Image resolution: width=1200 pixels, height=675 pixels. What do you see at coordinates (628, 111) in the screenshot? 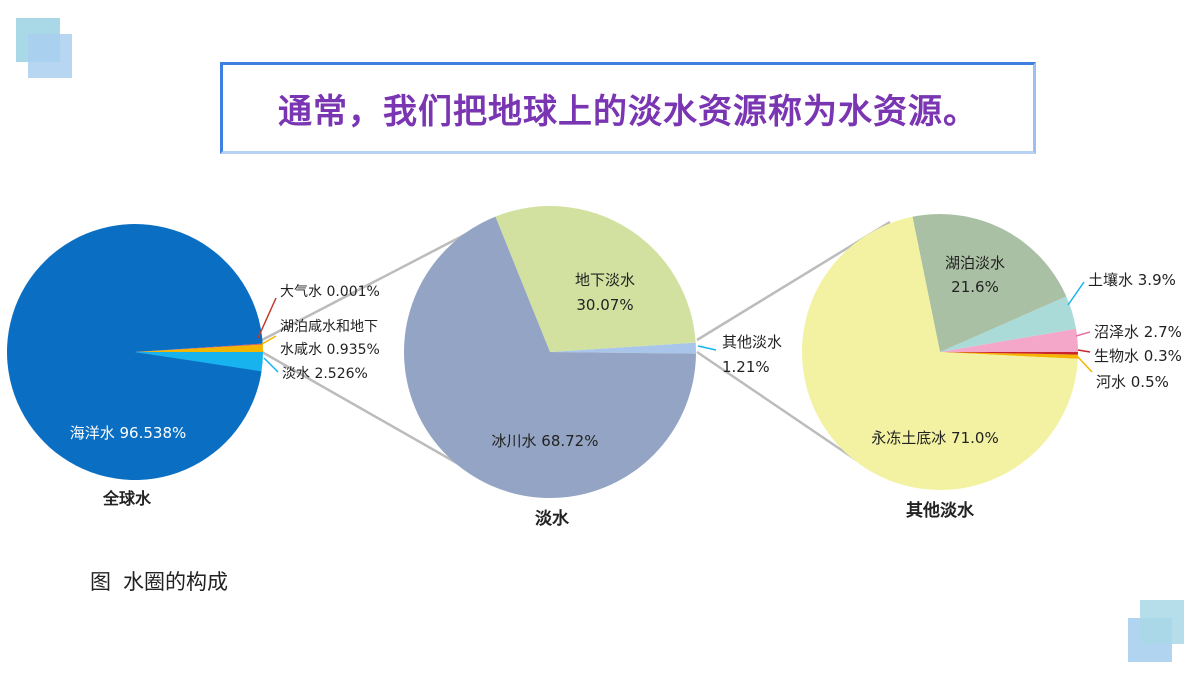
I see `page-title: 通常，我们把地球上的淡水资源称为水资源。` at bounding box center [628, 111].